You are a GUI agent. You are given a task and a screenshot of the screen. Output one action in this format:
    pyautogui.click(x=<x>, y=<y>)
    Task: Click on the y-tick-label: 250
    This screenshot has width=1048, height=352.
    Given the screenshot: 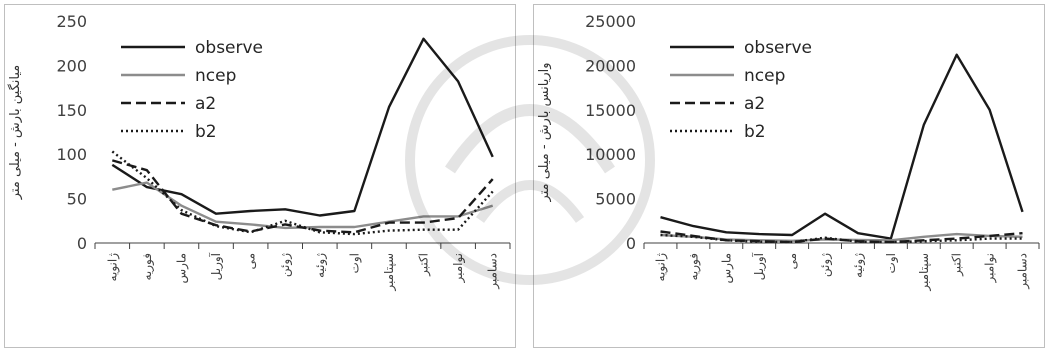 What is the action you would take?
    pyautogui.click(x=71, y=21)
    